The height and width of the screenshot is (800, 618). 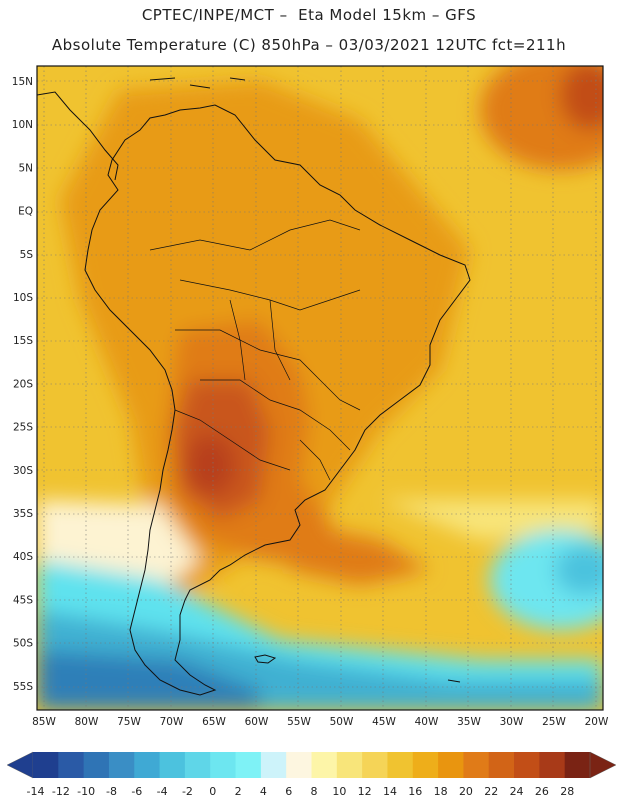 I want to click on lon-label: 50W, so click(x=342, y=722).